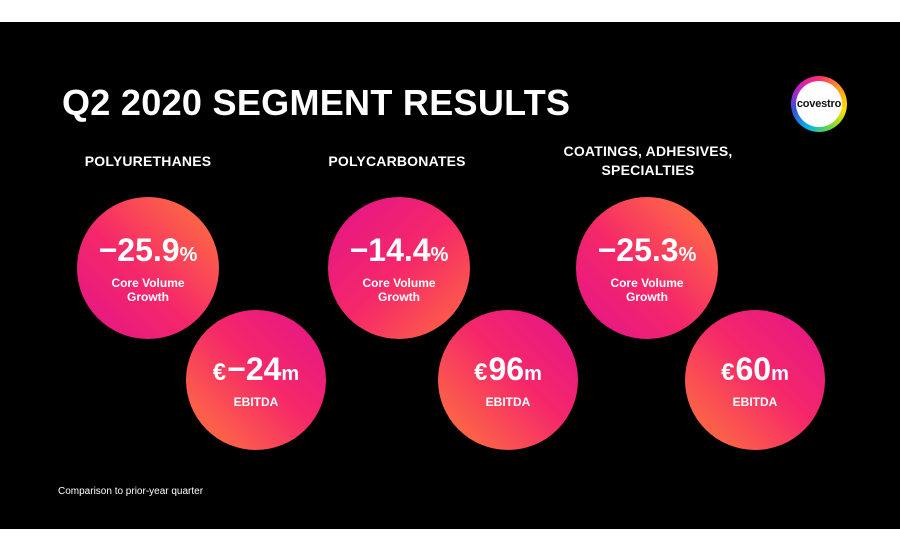  I want to click on segment-title-coatings: COATINGS, ADHESIVES, SPECIALTIES, so click(648, 161).